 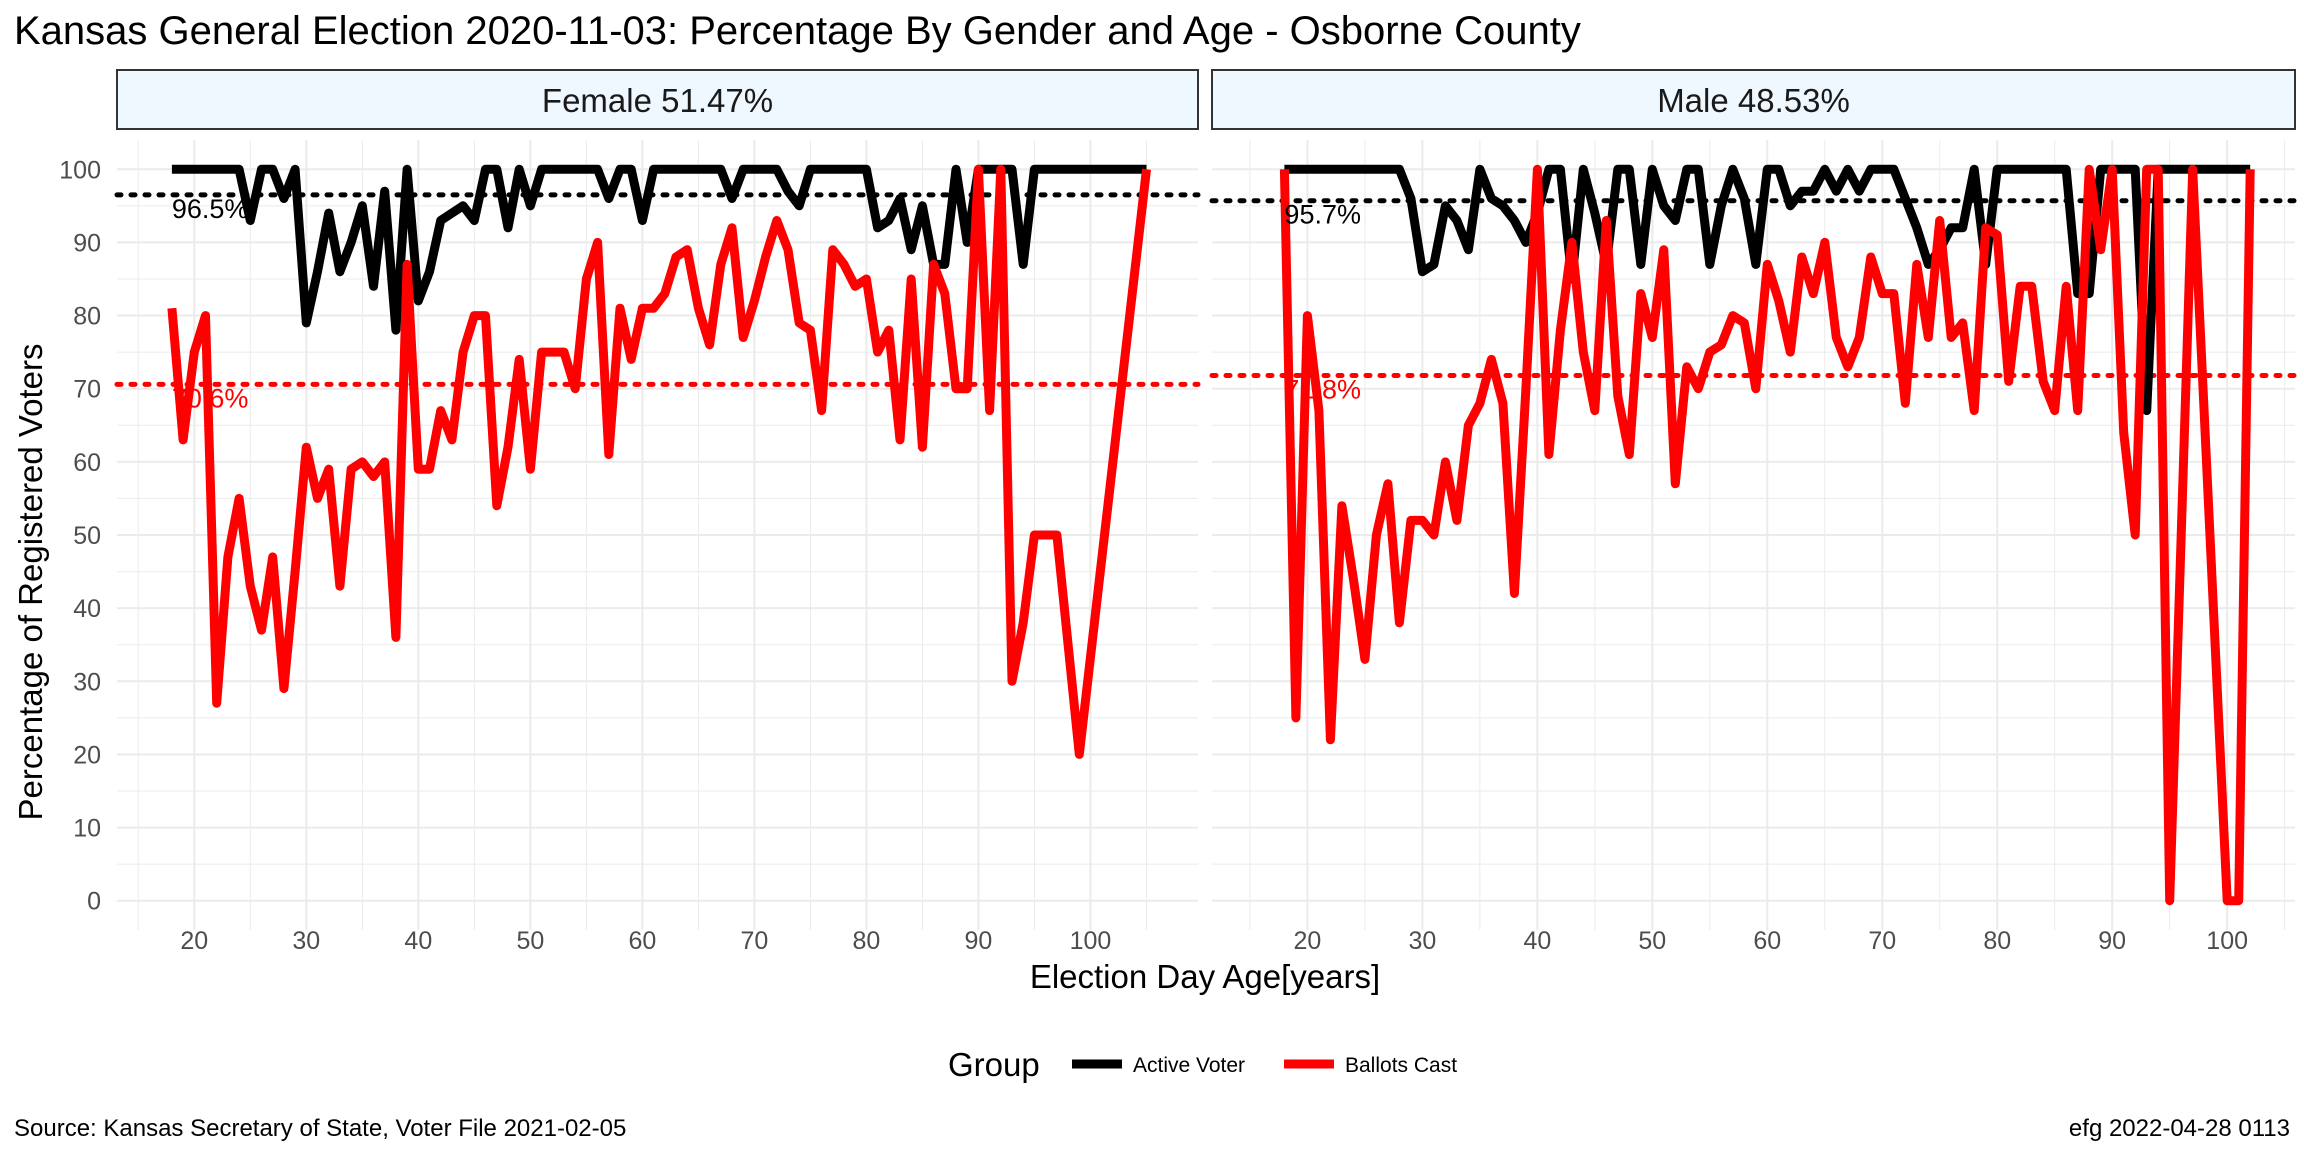 I want to click on male-strip, so click(x=1753, y=99).